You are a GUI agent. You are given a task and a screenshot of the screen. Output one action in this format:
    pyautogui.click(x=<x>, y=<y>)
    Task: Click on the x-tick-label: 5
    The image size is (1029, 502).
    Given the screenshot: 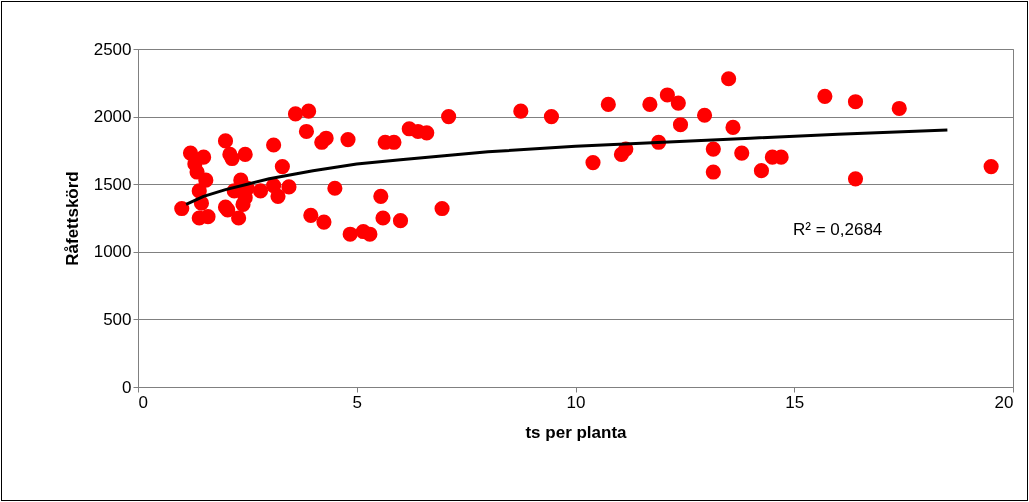 What is the action you would take?
    pyautogui.click(x=357, y=402)
    